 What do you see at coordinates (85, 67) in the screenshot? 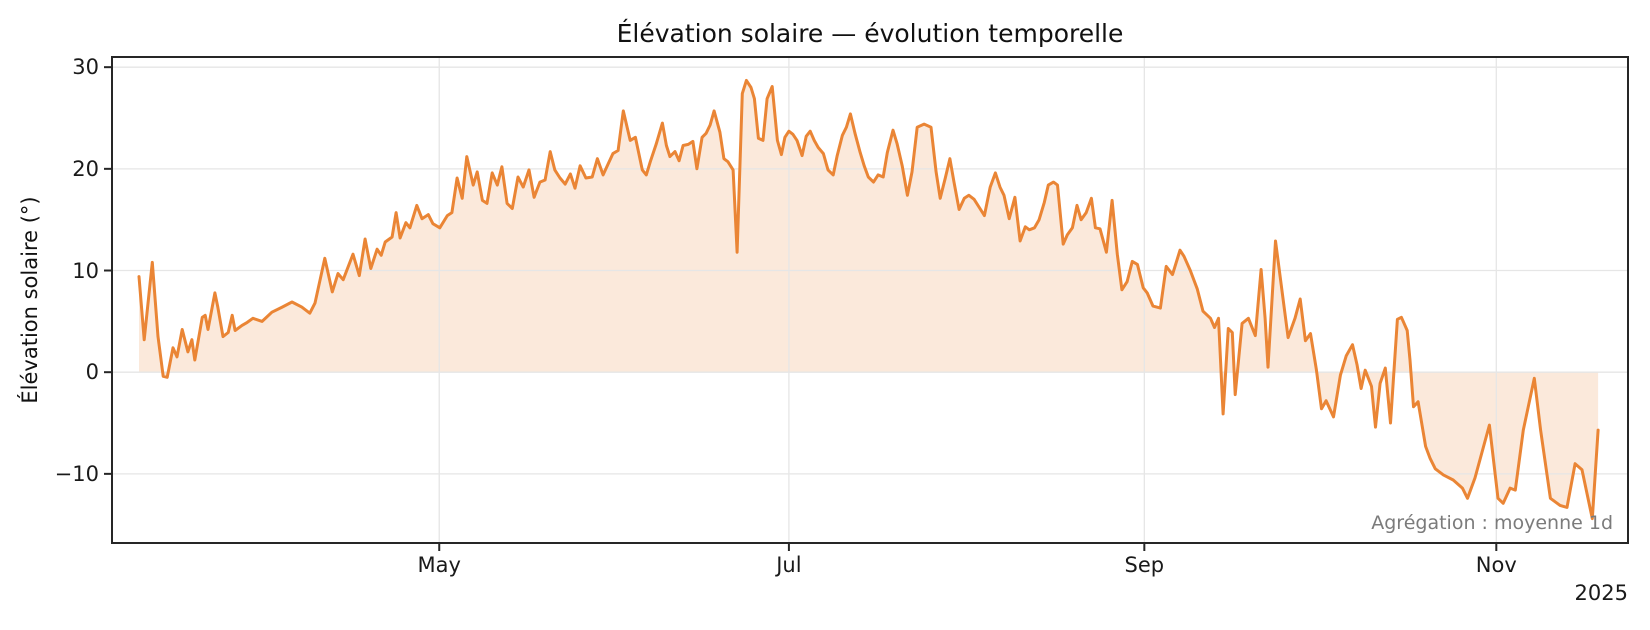
I see `y-tick-label: 30` at bounding box center [85, 67].